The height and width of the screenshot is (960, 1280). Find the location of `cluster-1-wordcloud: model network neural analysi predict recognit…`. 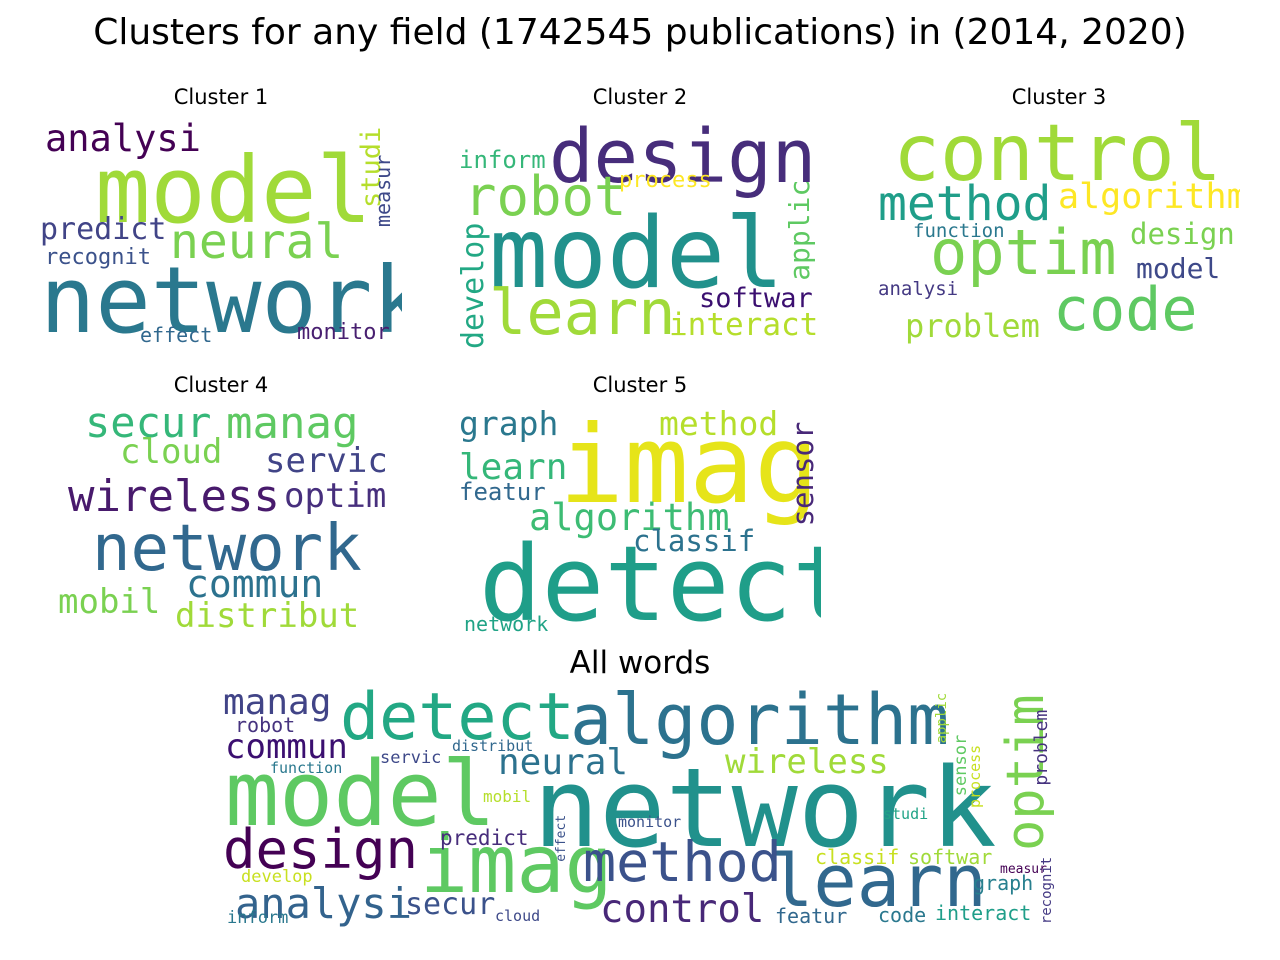

cluster-1-wordcloud: model network neural analysi predict recognit… is located at coordinates (221, 232).